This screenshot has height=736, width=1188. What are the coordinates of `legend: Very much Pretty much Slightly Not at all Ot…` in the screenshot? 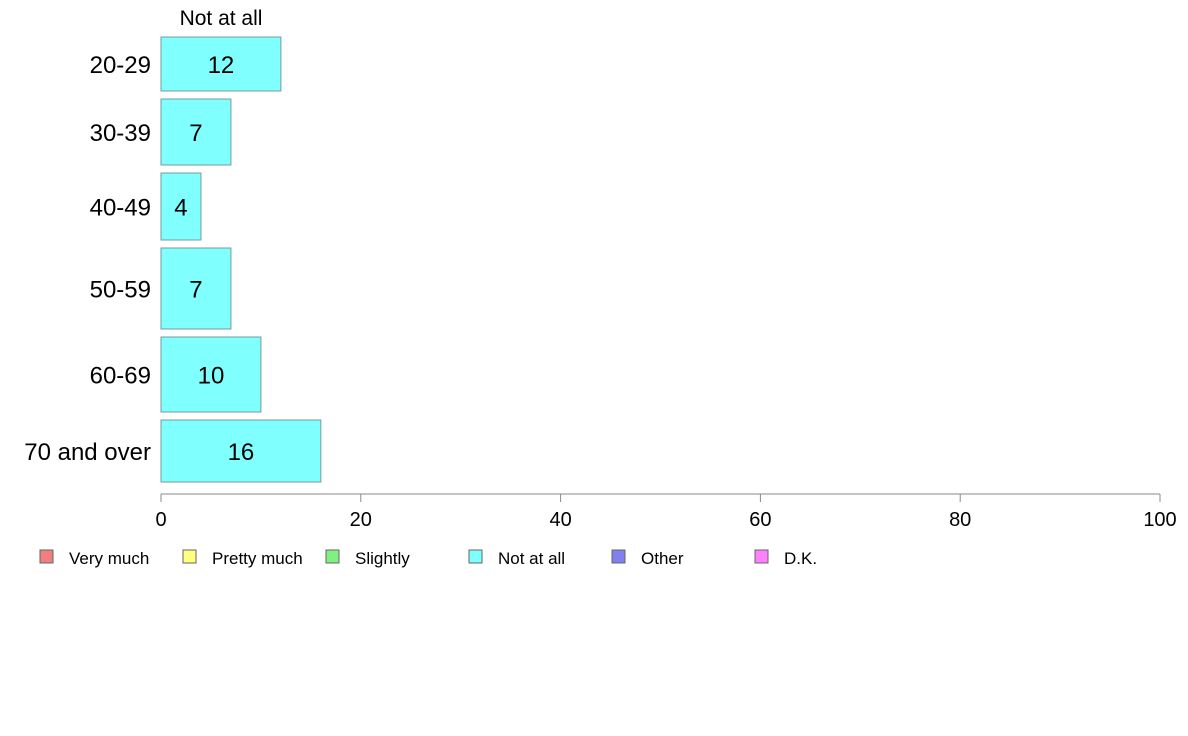 It's located at (428, 558).